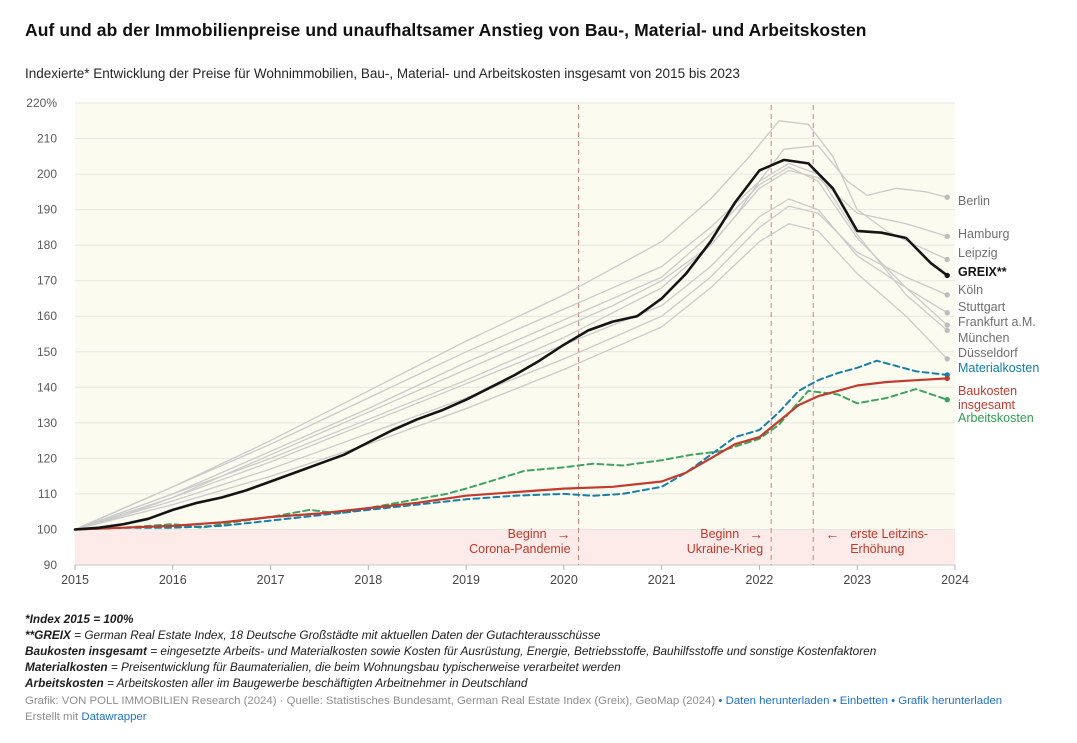  Describe the element at coordinates (947, 359) in the screenshot. I see `series-endpoint-duesseldorf` at that location.